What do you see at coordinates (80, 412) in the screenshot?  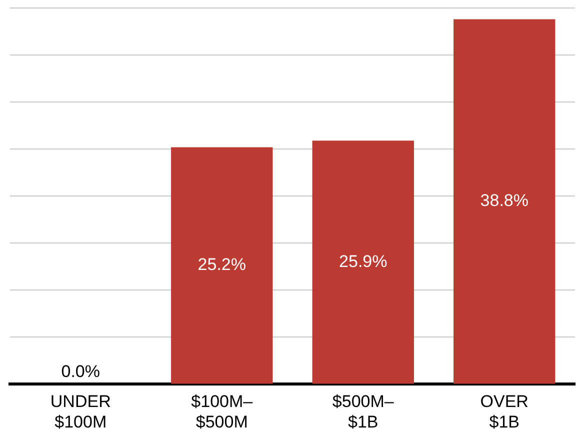 I see `x-tick-label: UNDER $100M` at bounding box center [80, 412].